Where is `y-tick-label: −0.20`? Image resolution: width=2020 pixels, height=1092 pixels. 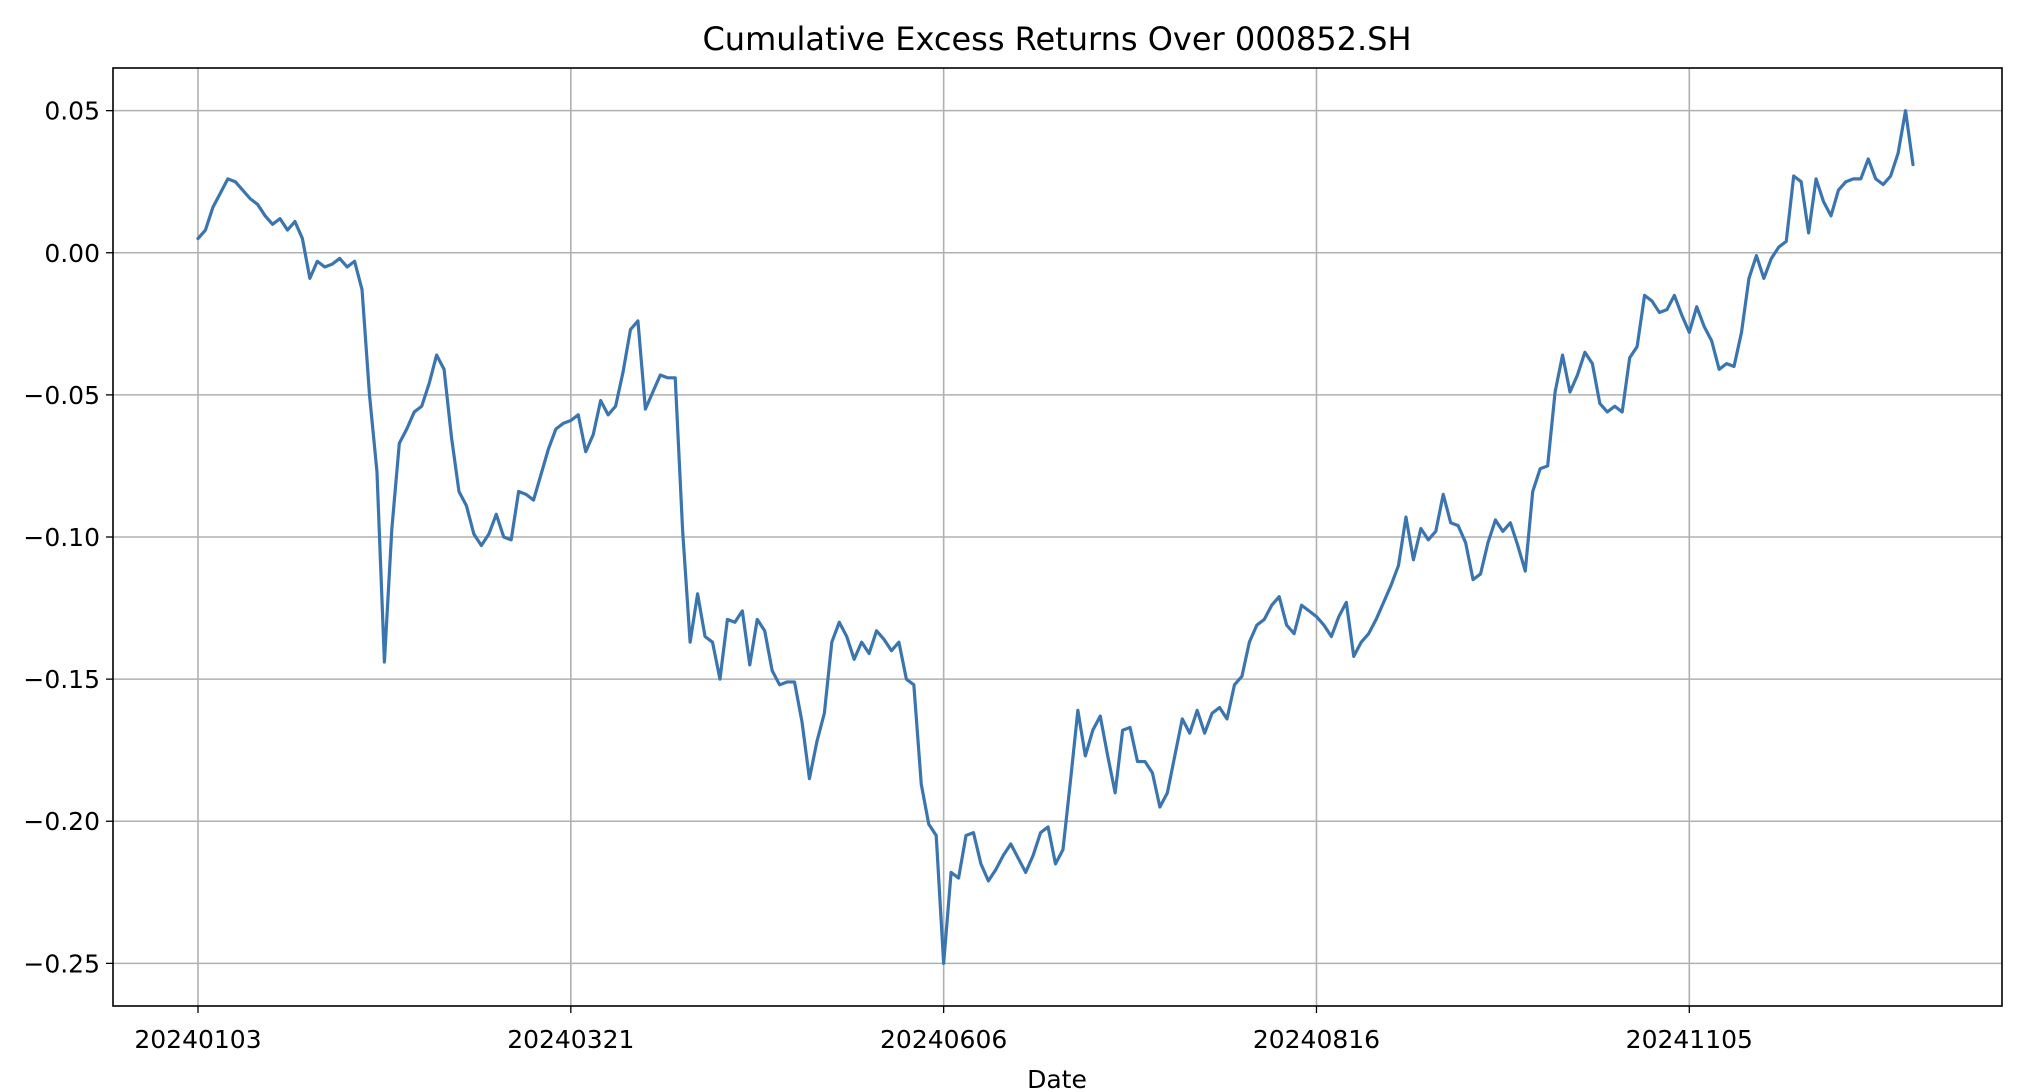 y-tick-label: −0.20 is located at coordinates (61, 821).